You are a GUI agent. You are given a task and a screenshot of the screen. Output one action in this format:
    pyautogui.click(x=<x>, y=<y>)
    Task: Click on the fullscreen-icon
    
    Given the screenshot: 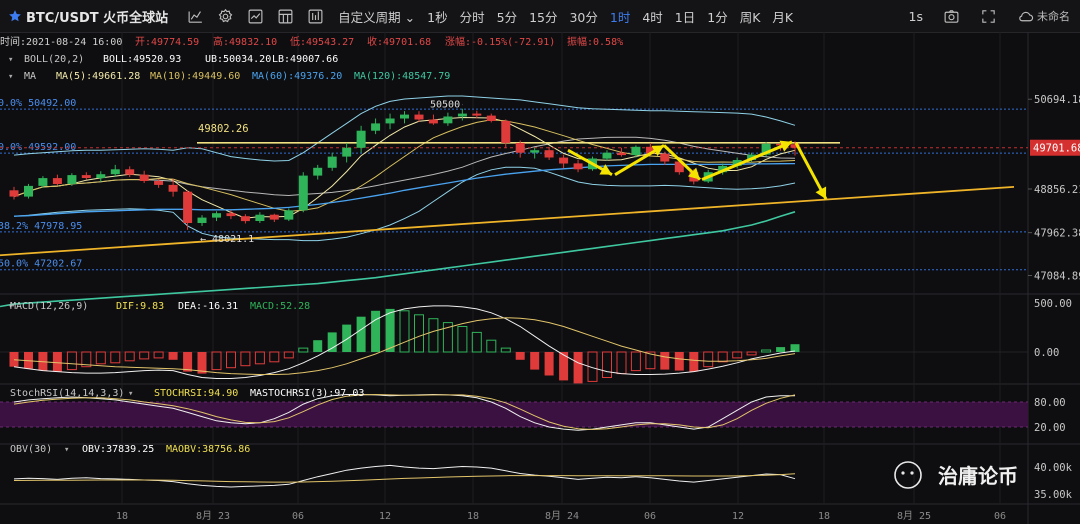 What is the action you would take?
    pyautogui.click(x=988, y=16)
    